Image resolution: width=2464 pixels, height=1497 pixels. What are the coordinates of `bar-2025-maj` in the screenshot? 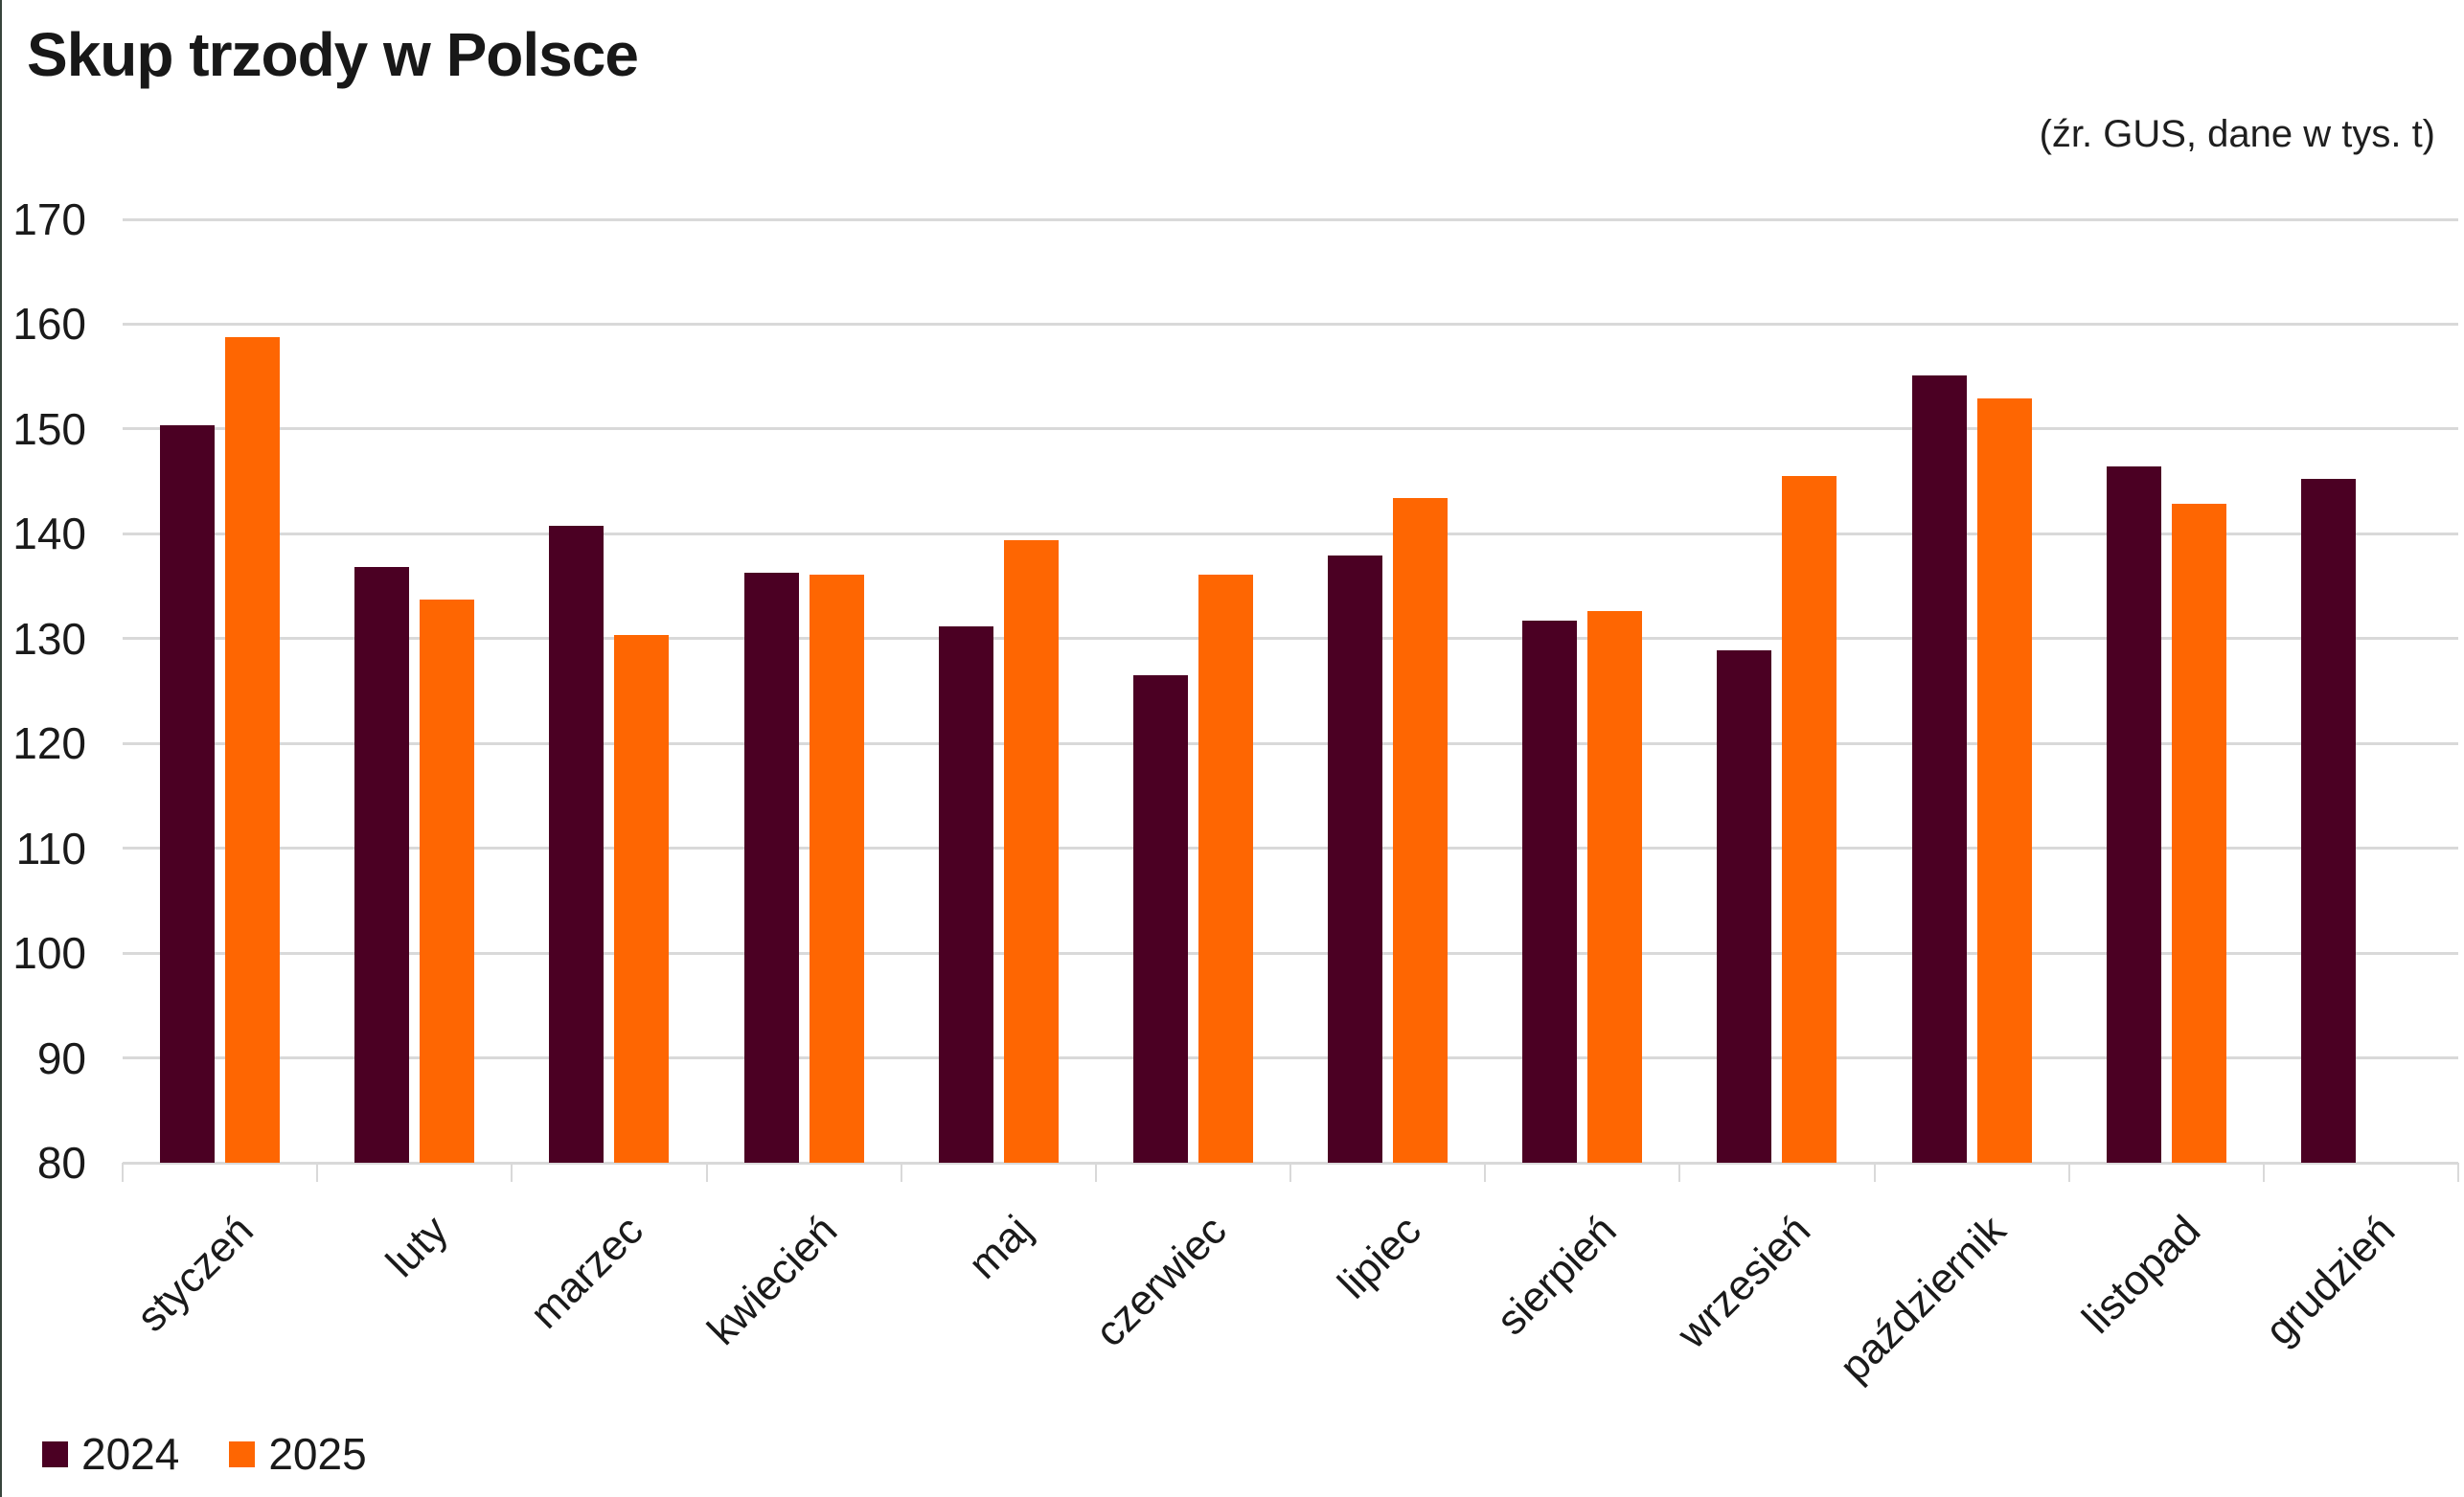 It's located at (1031, 851).